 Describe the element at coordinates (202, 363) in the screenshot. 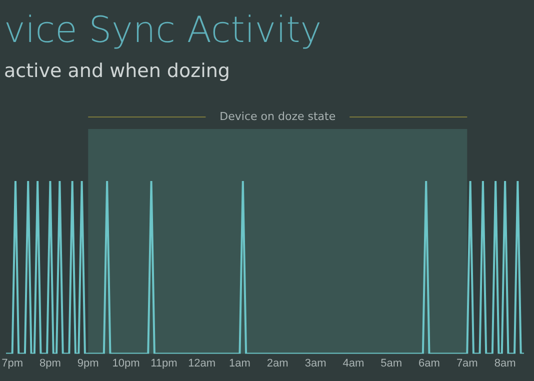

I see `x-tick-label: 12am` at that location.